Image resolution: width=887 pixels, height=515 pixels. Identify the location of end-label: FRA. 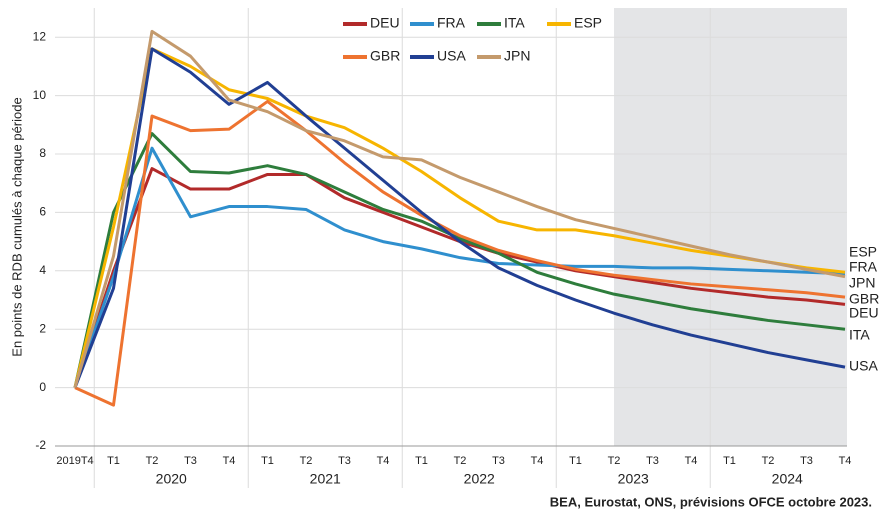
(863, 267).